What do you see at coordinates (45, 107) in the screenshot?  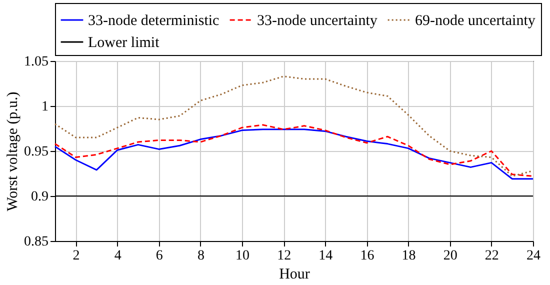 I see `y-tick-label: 1` at bounding box center [45, 107].